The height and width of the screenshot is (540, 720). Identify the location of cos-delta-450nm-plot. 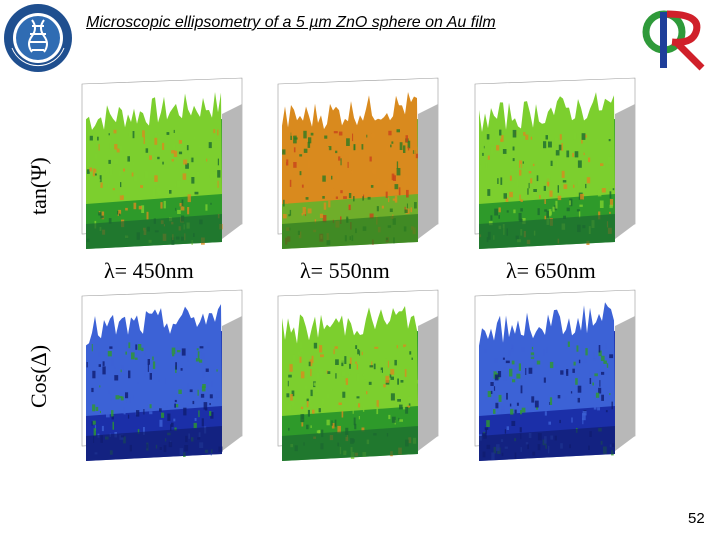
(157, 380).